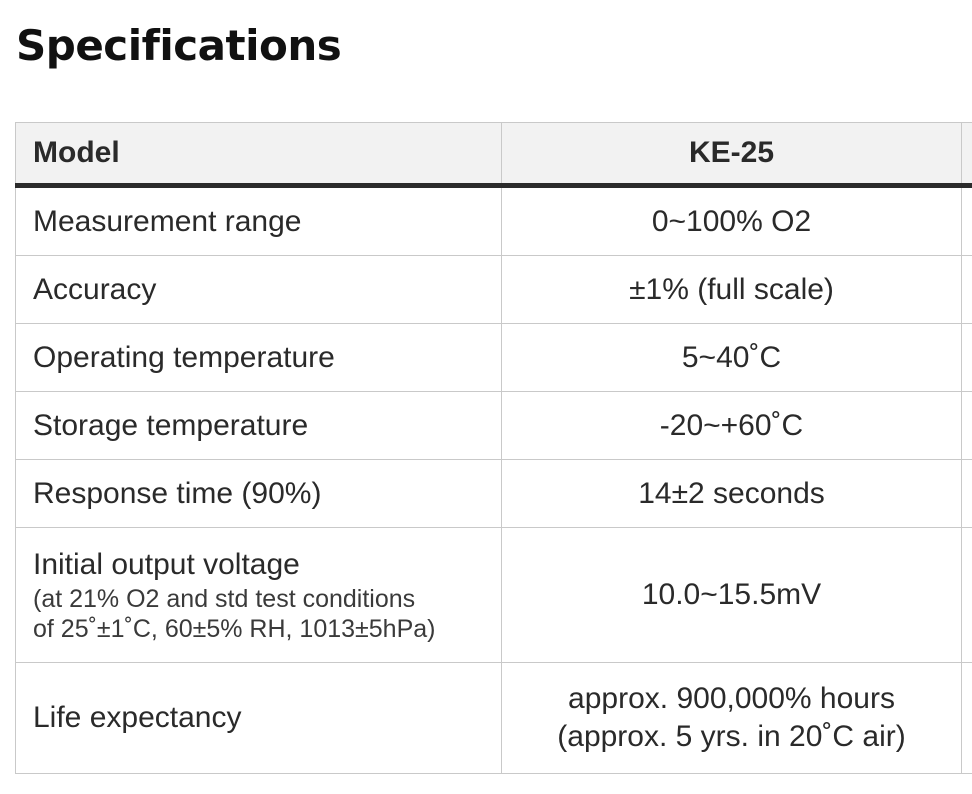  I want to click on header-label: Model, so click(258, 155).